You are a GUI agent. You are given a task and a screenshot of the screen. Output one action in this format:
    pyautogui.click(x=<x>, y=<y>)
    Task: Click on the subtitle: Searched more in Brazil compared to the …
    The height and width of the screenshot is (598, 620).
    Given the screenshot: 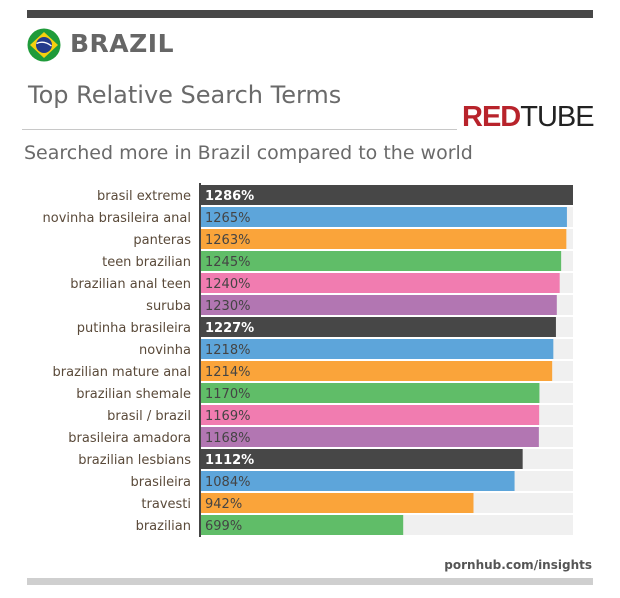 What is the action you would take?
    pyautogui.click(x=248, y=153)
    